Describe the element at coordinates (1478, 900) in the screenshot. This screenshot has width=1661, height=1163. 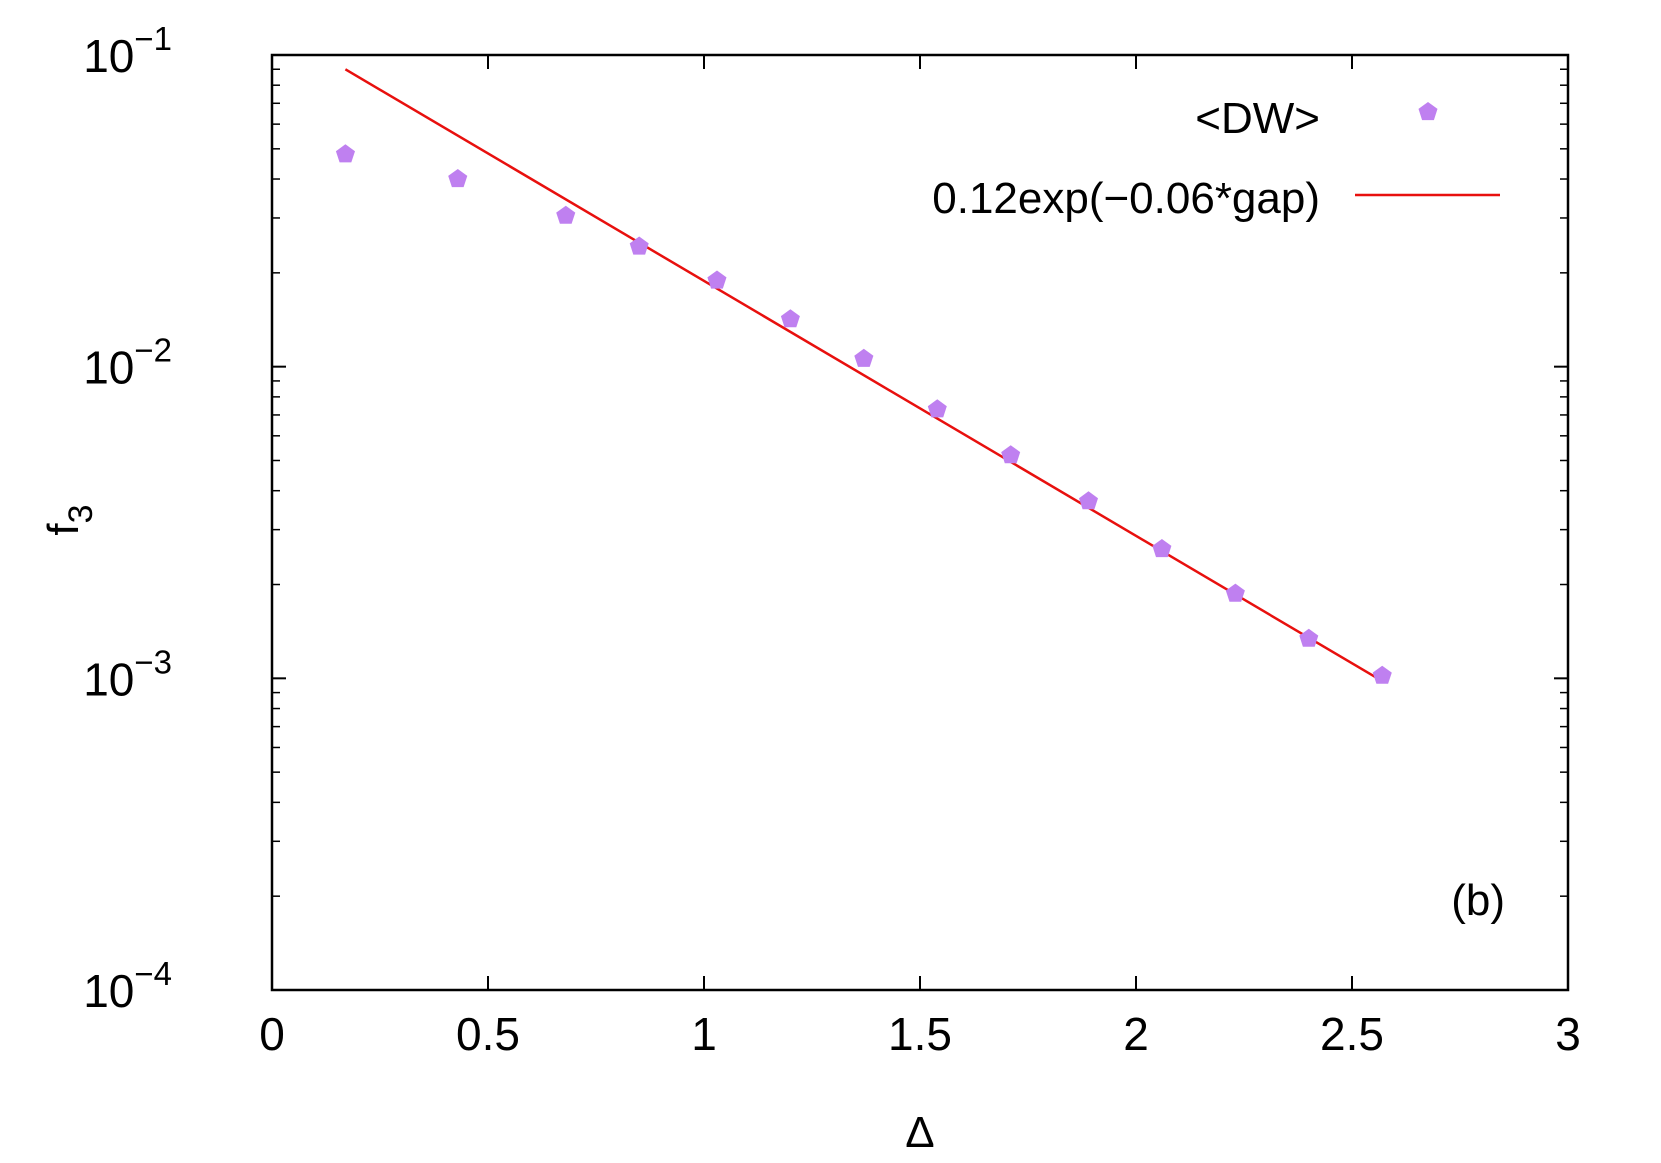
I see `panel-label: (b)` at that location.